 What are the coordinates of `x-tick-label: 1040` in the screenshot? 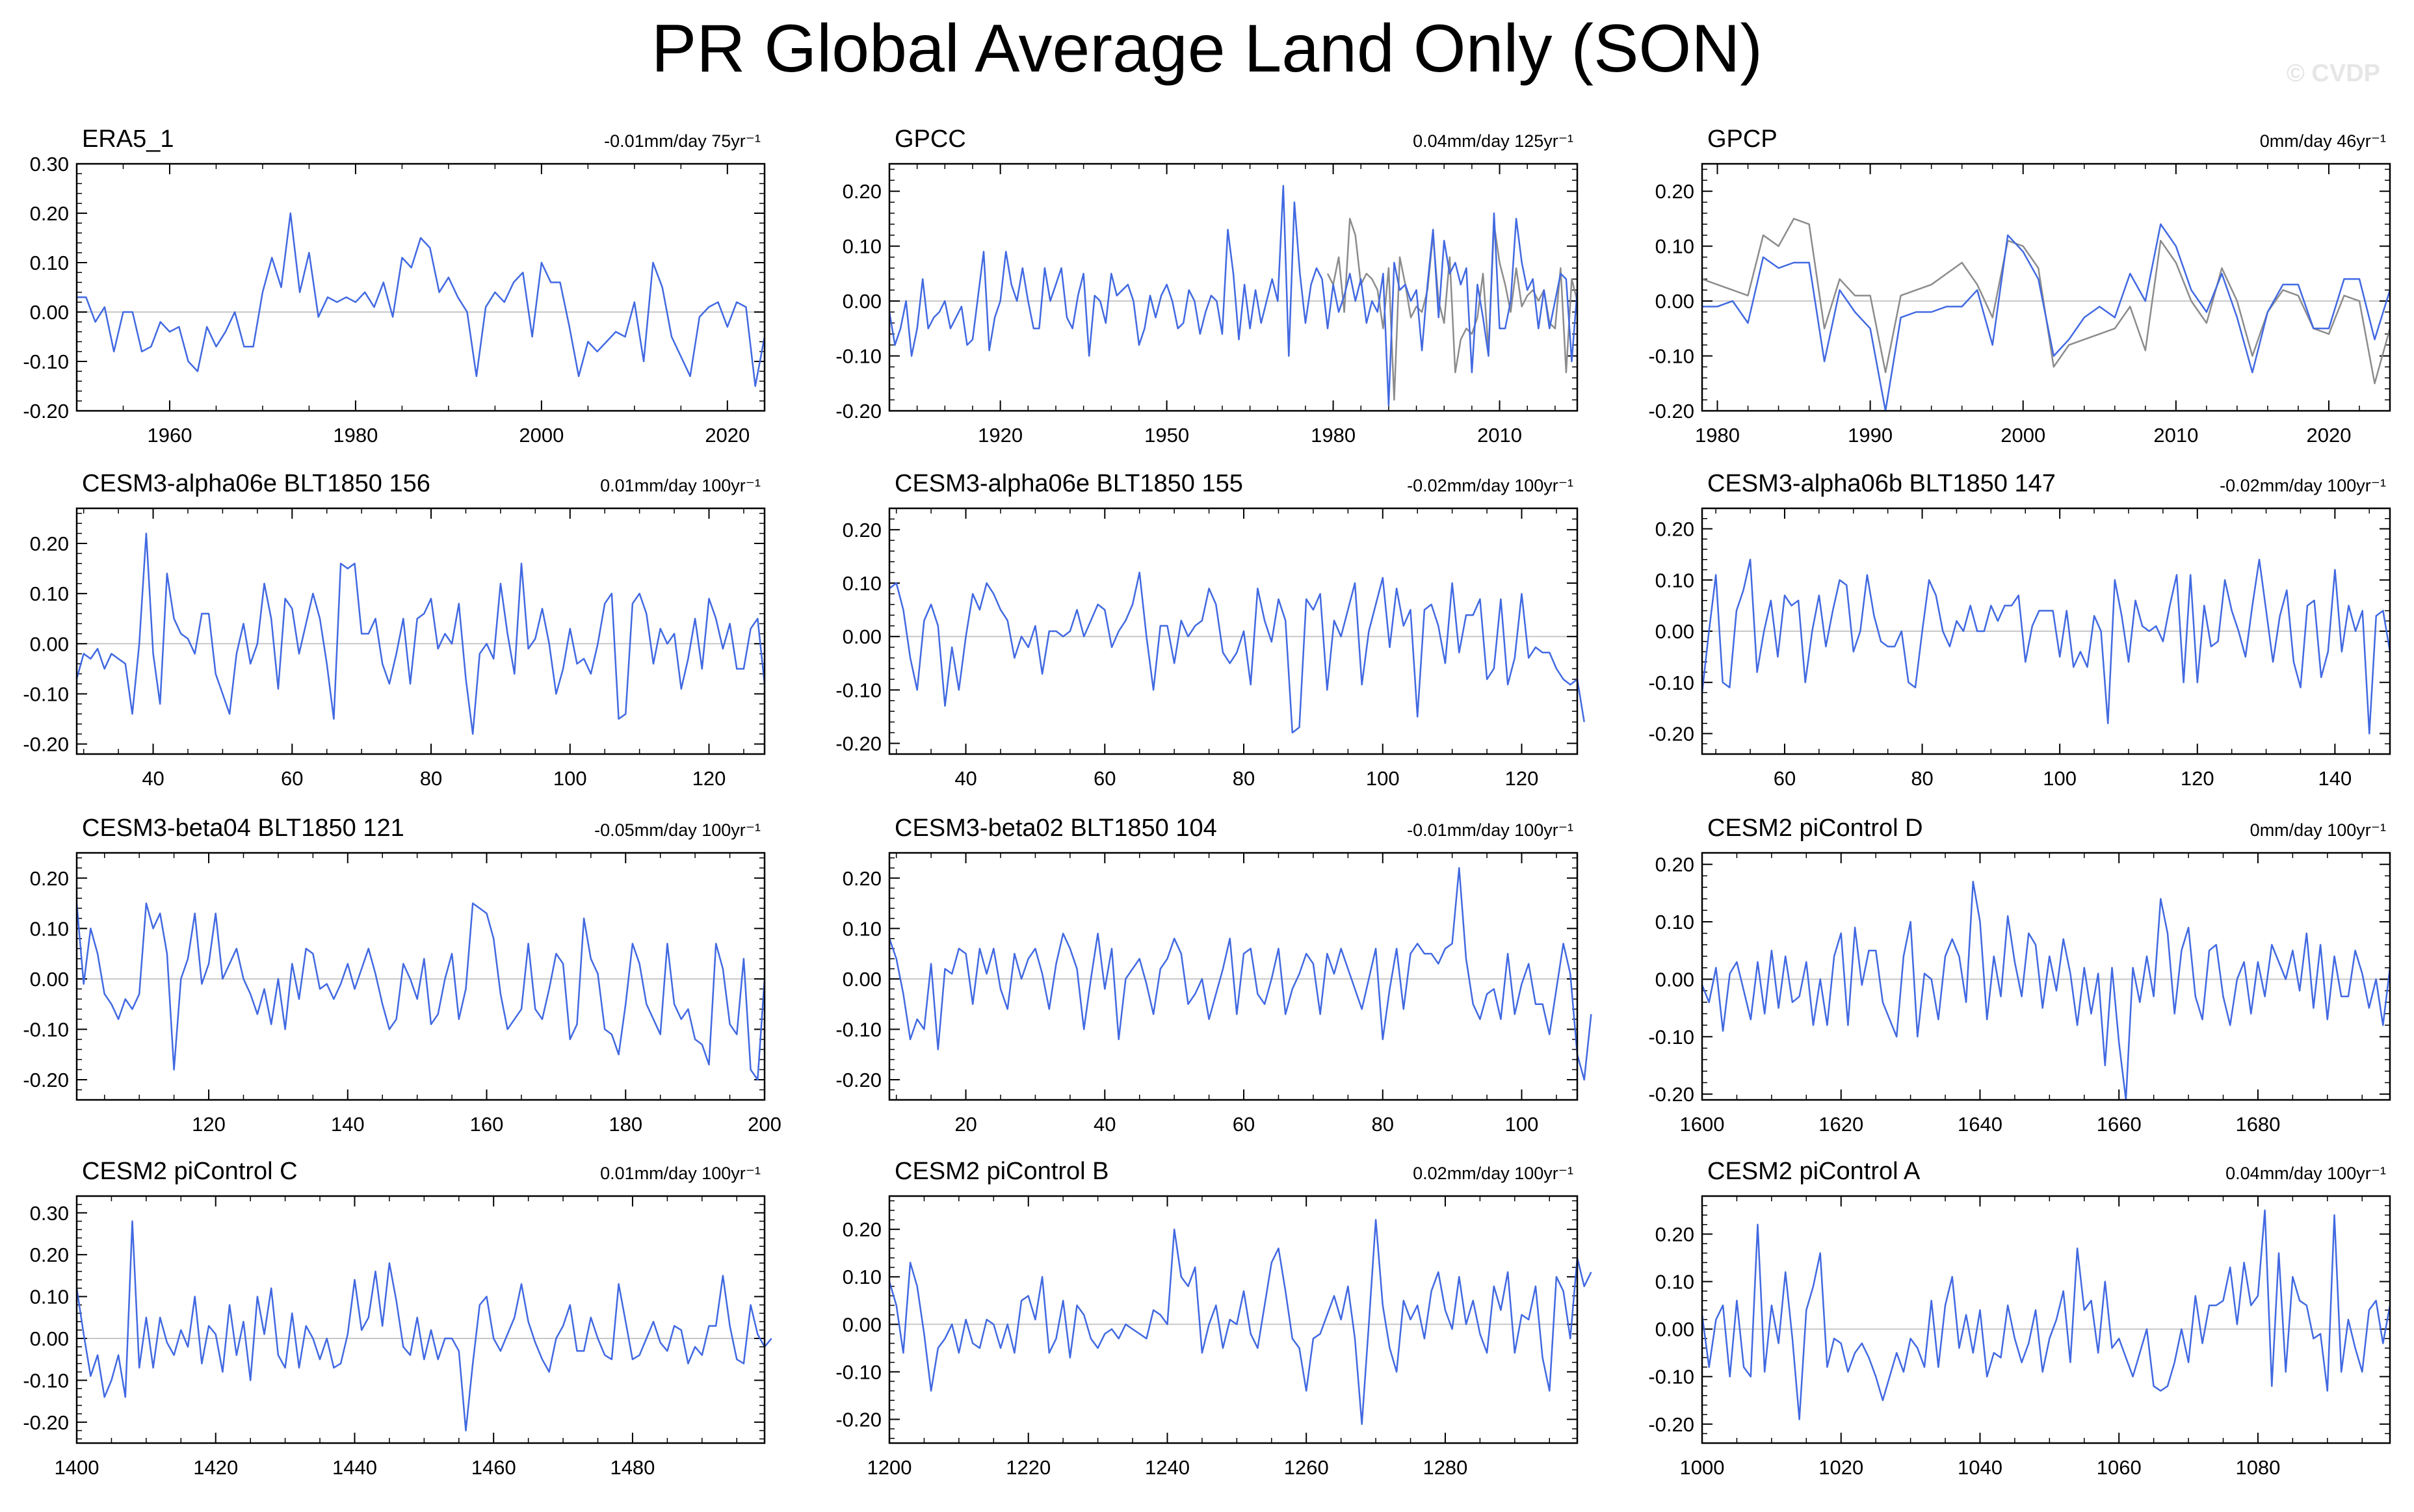 It's located at (1980, 1467).